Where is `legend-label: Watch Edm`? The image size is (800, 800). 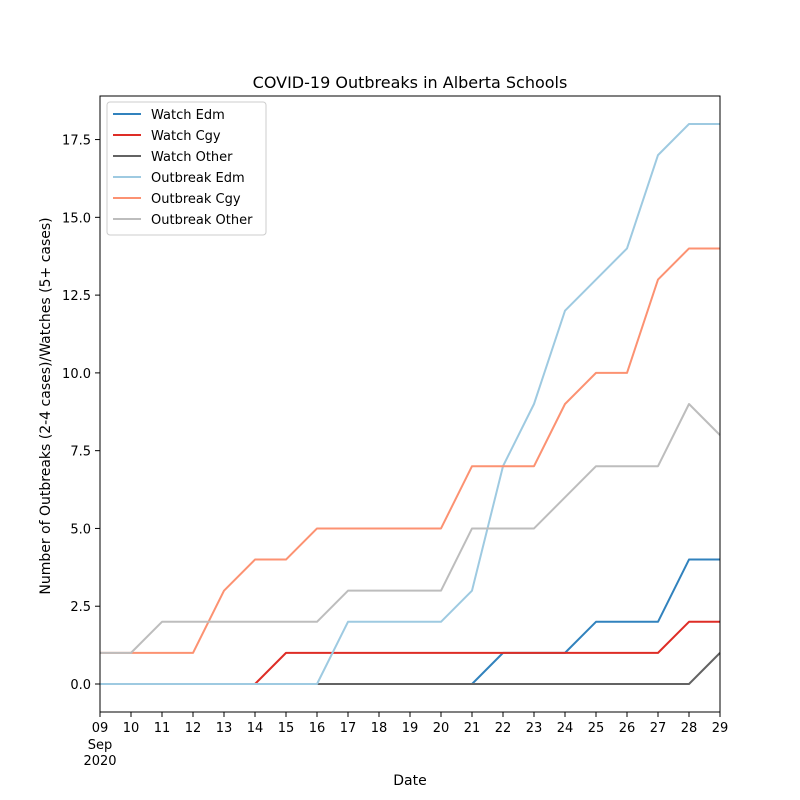
legend-label: Watch Edm is located at coordinates (188, 115).